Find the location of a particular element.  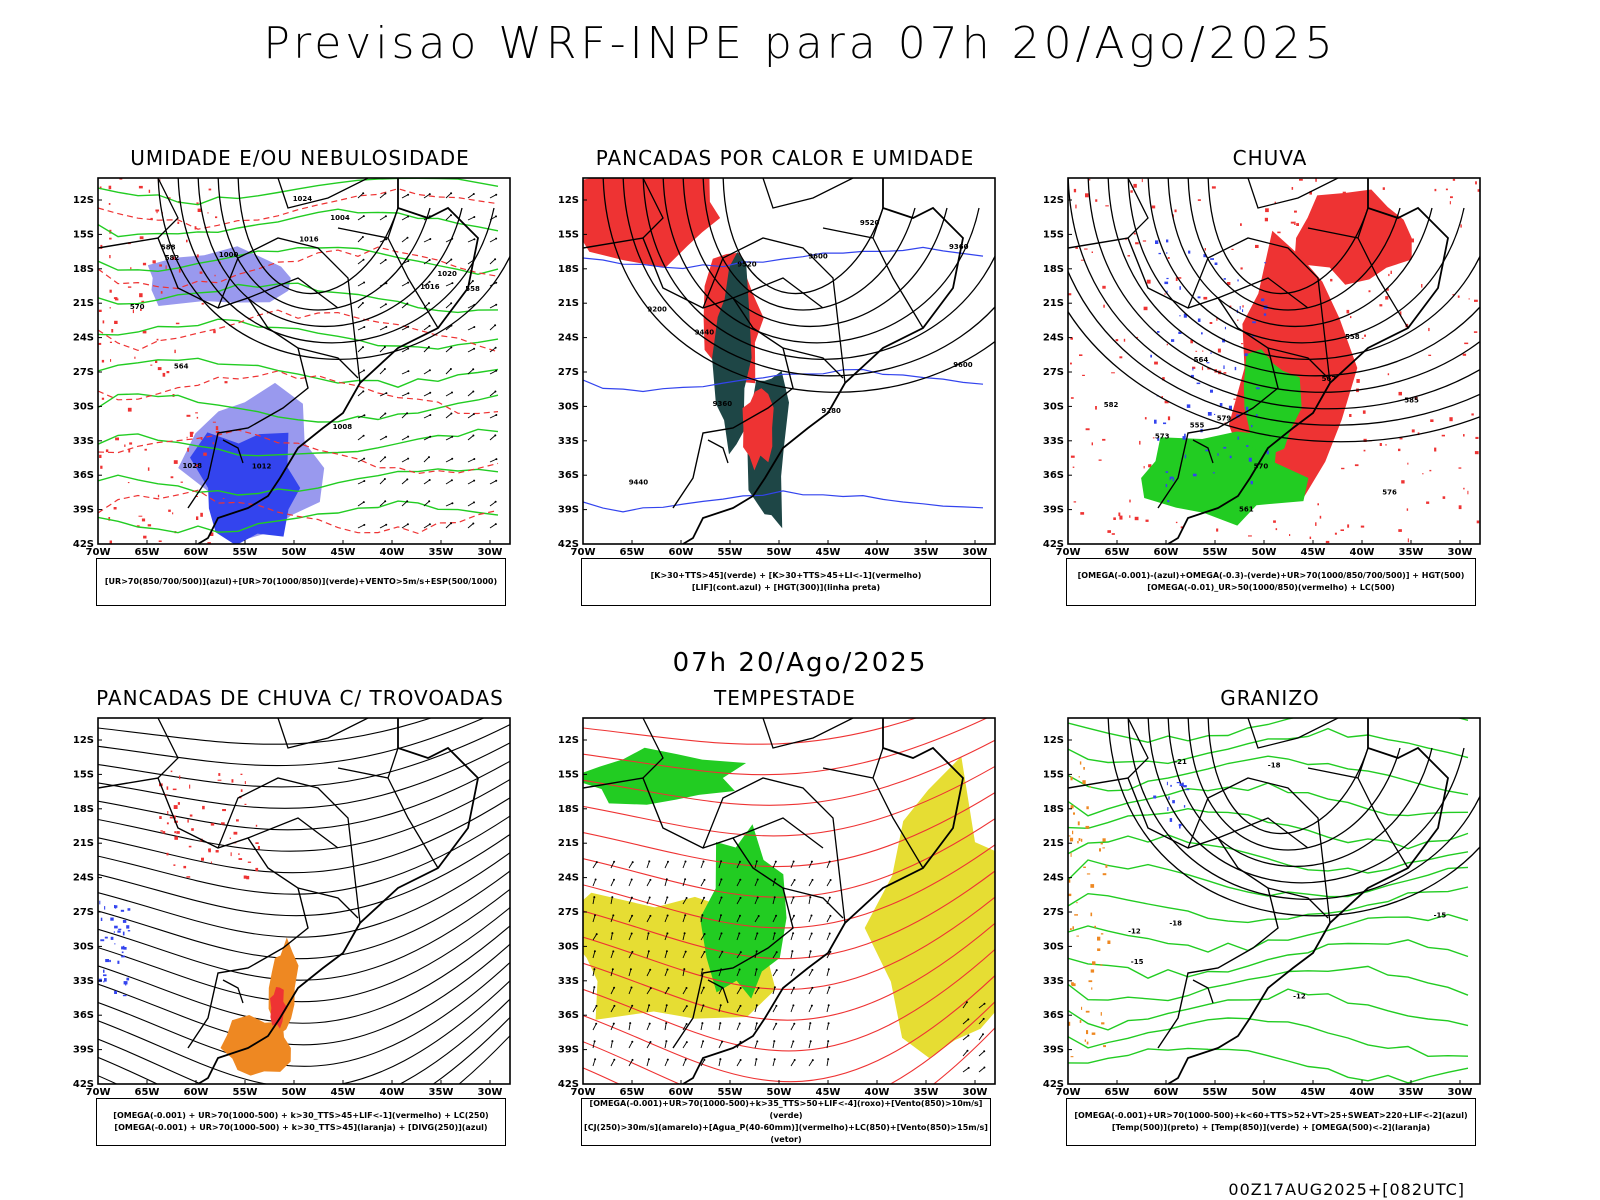

hgt300-contour is located at coordinates (818, 269).